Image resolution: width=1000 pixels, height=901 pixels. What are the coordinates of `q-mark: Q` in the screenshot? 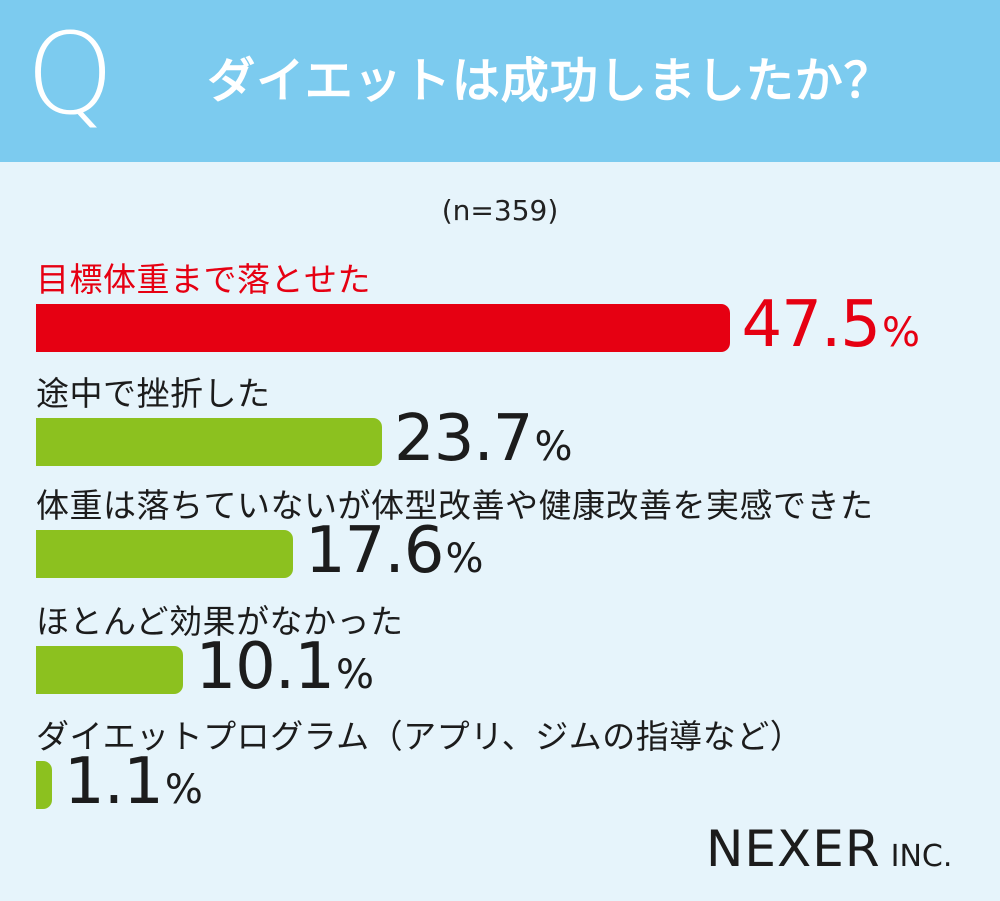 It's located at (70, 75).